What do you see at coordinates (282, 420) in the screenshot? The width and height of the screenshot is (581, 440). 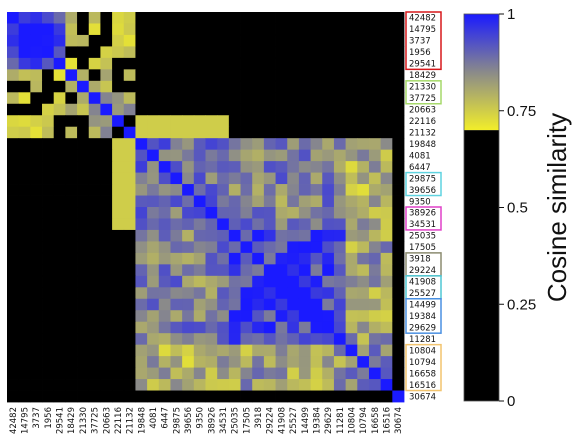 I see `x-tick-label: 41908` at bounding box center [282, 420].